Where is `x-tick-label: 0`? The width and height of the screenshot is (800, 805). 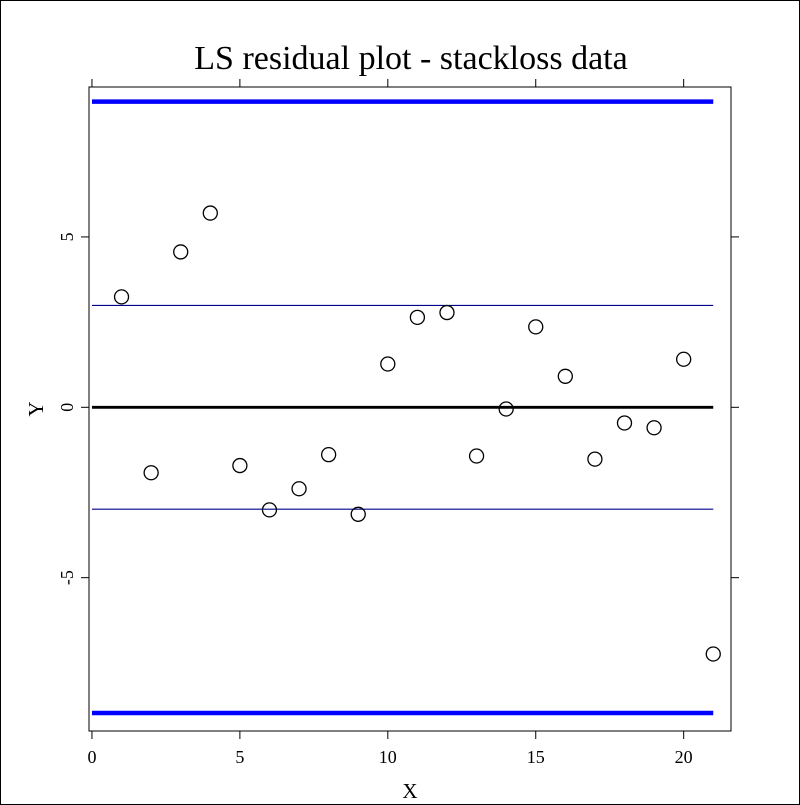 x-tick-label: 0 is located at coordinates (91, 757).